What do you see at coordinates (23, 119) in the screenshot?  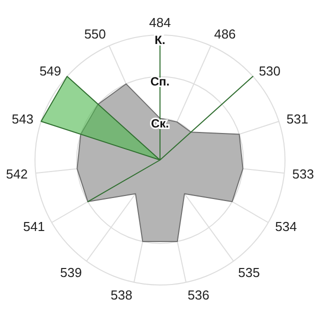 I see `spoke-label: 543` at bounding box center [23, 119].